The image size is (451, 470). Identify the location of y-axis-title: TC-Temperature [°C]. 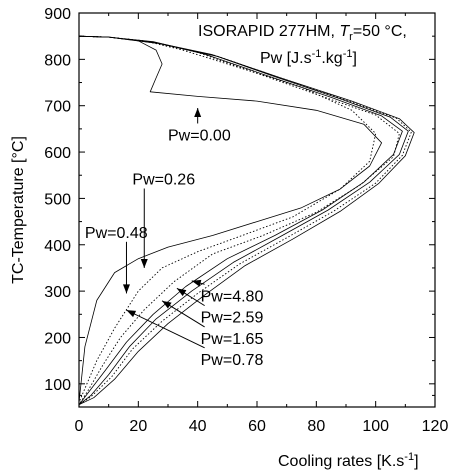
(18, 210).